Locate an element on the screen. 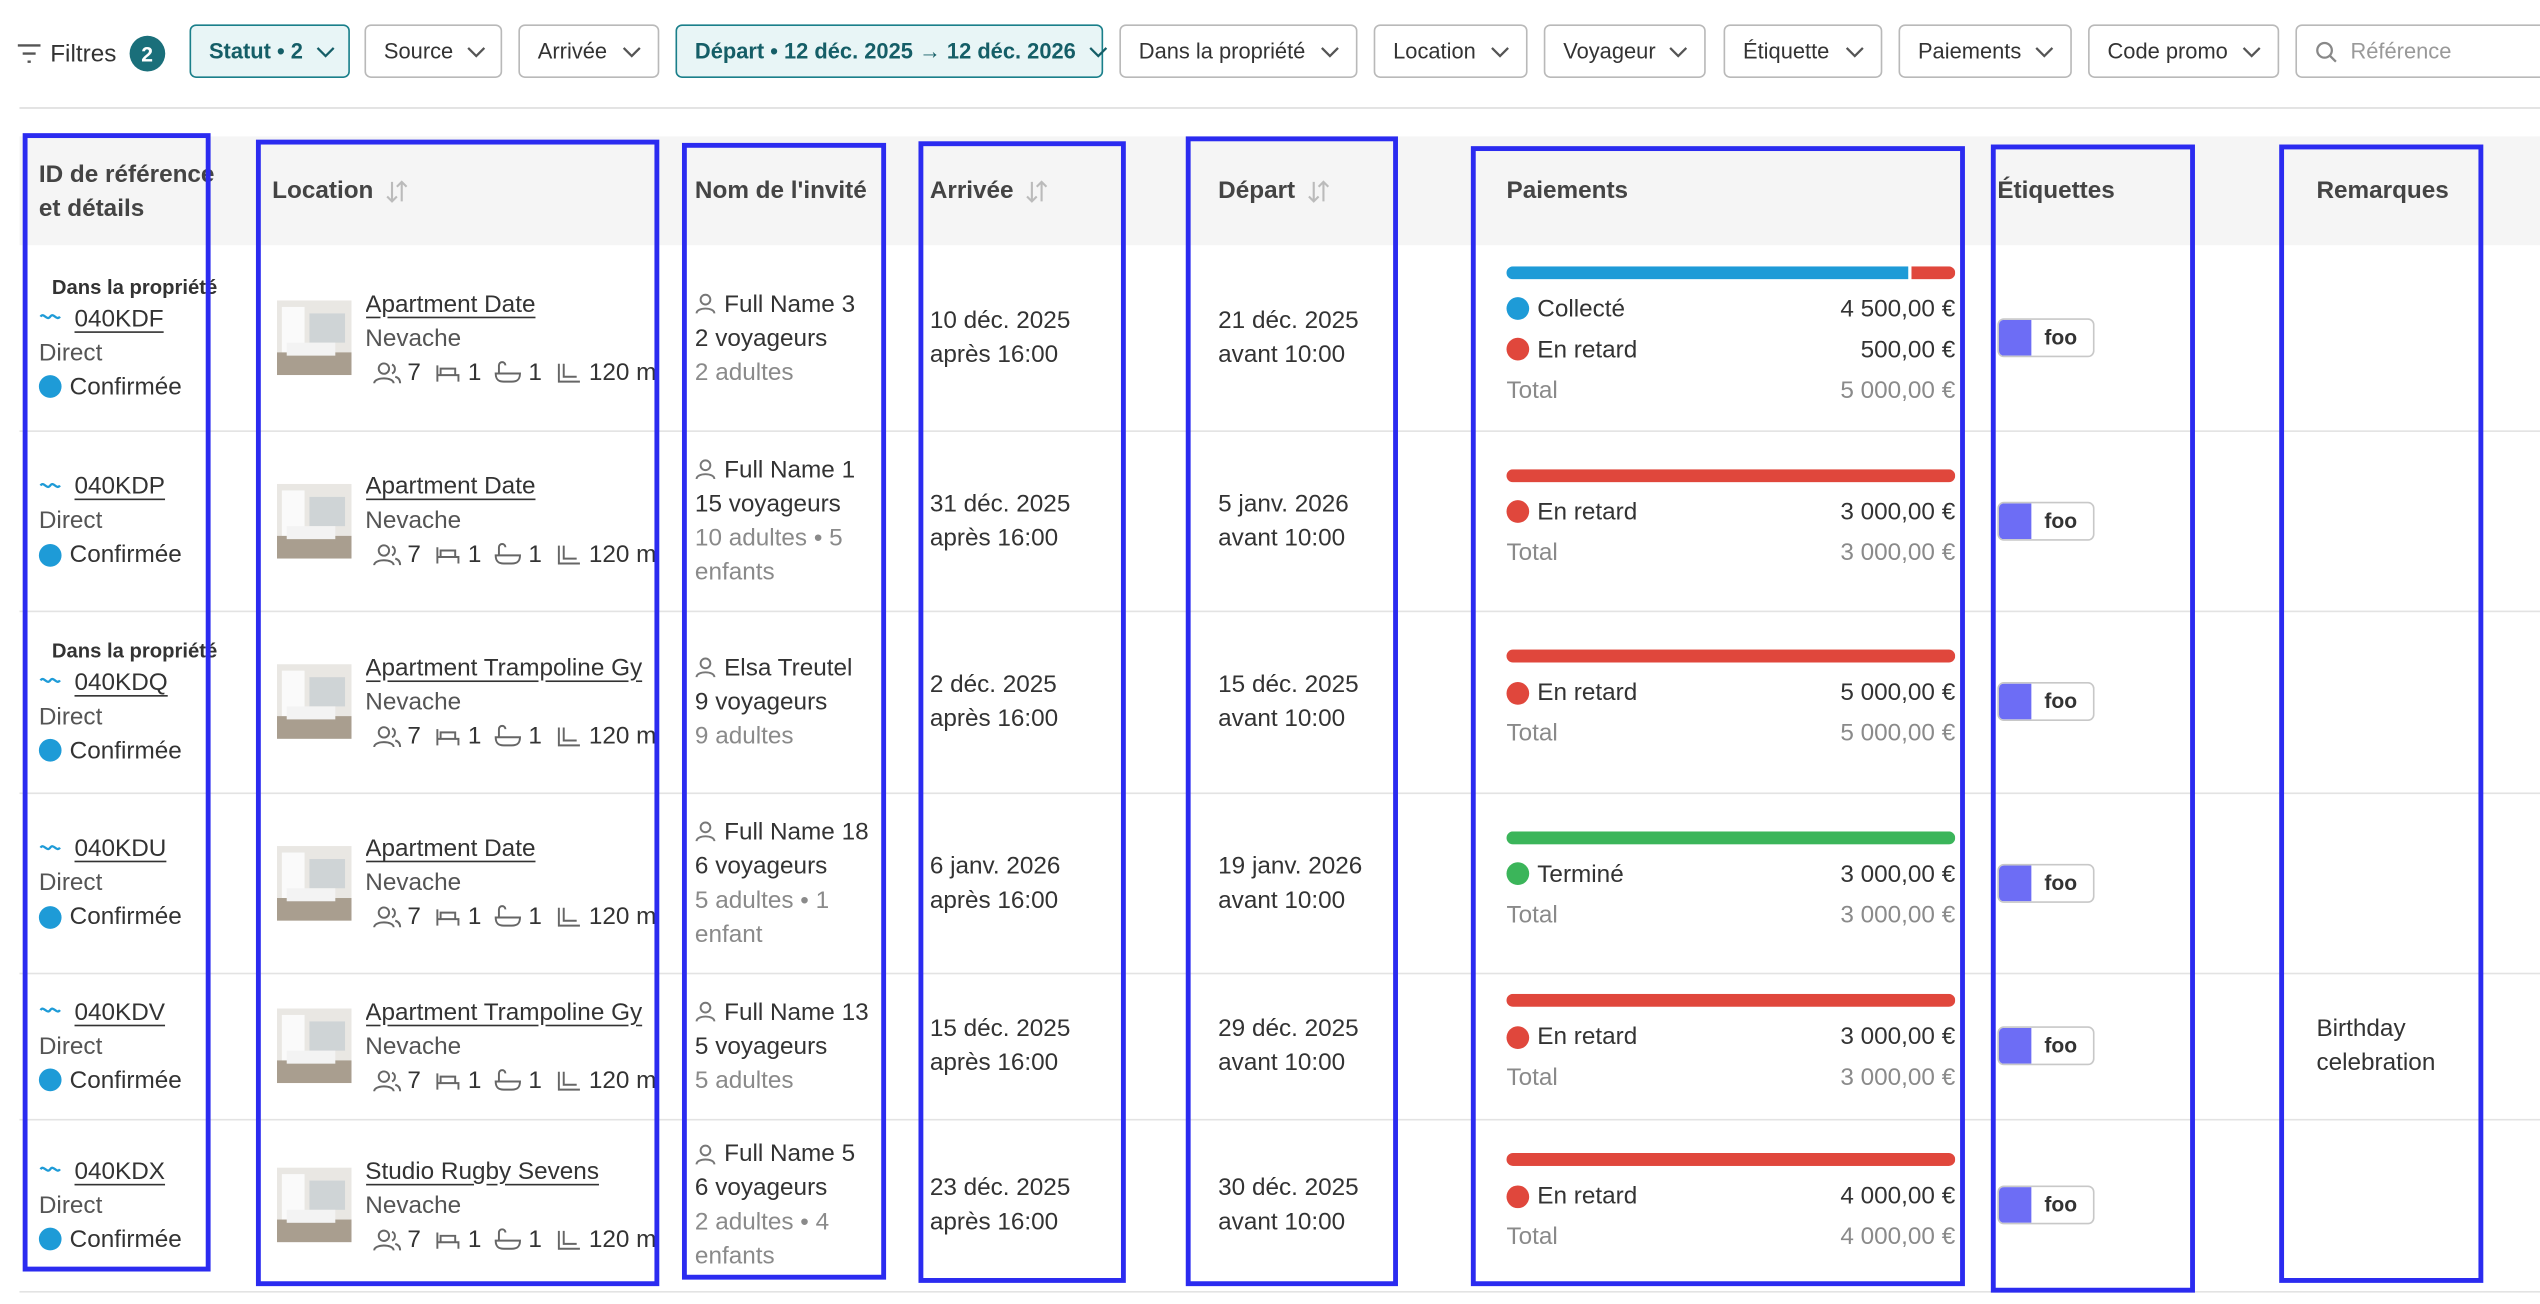 Image resolution: width=2540 pixels, height=1304 pixels. table-cell: 10 déc. 2025 après 16:00 is located at coordinates (1059, 337).